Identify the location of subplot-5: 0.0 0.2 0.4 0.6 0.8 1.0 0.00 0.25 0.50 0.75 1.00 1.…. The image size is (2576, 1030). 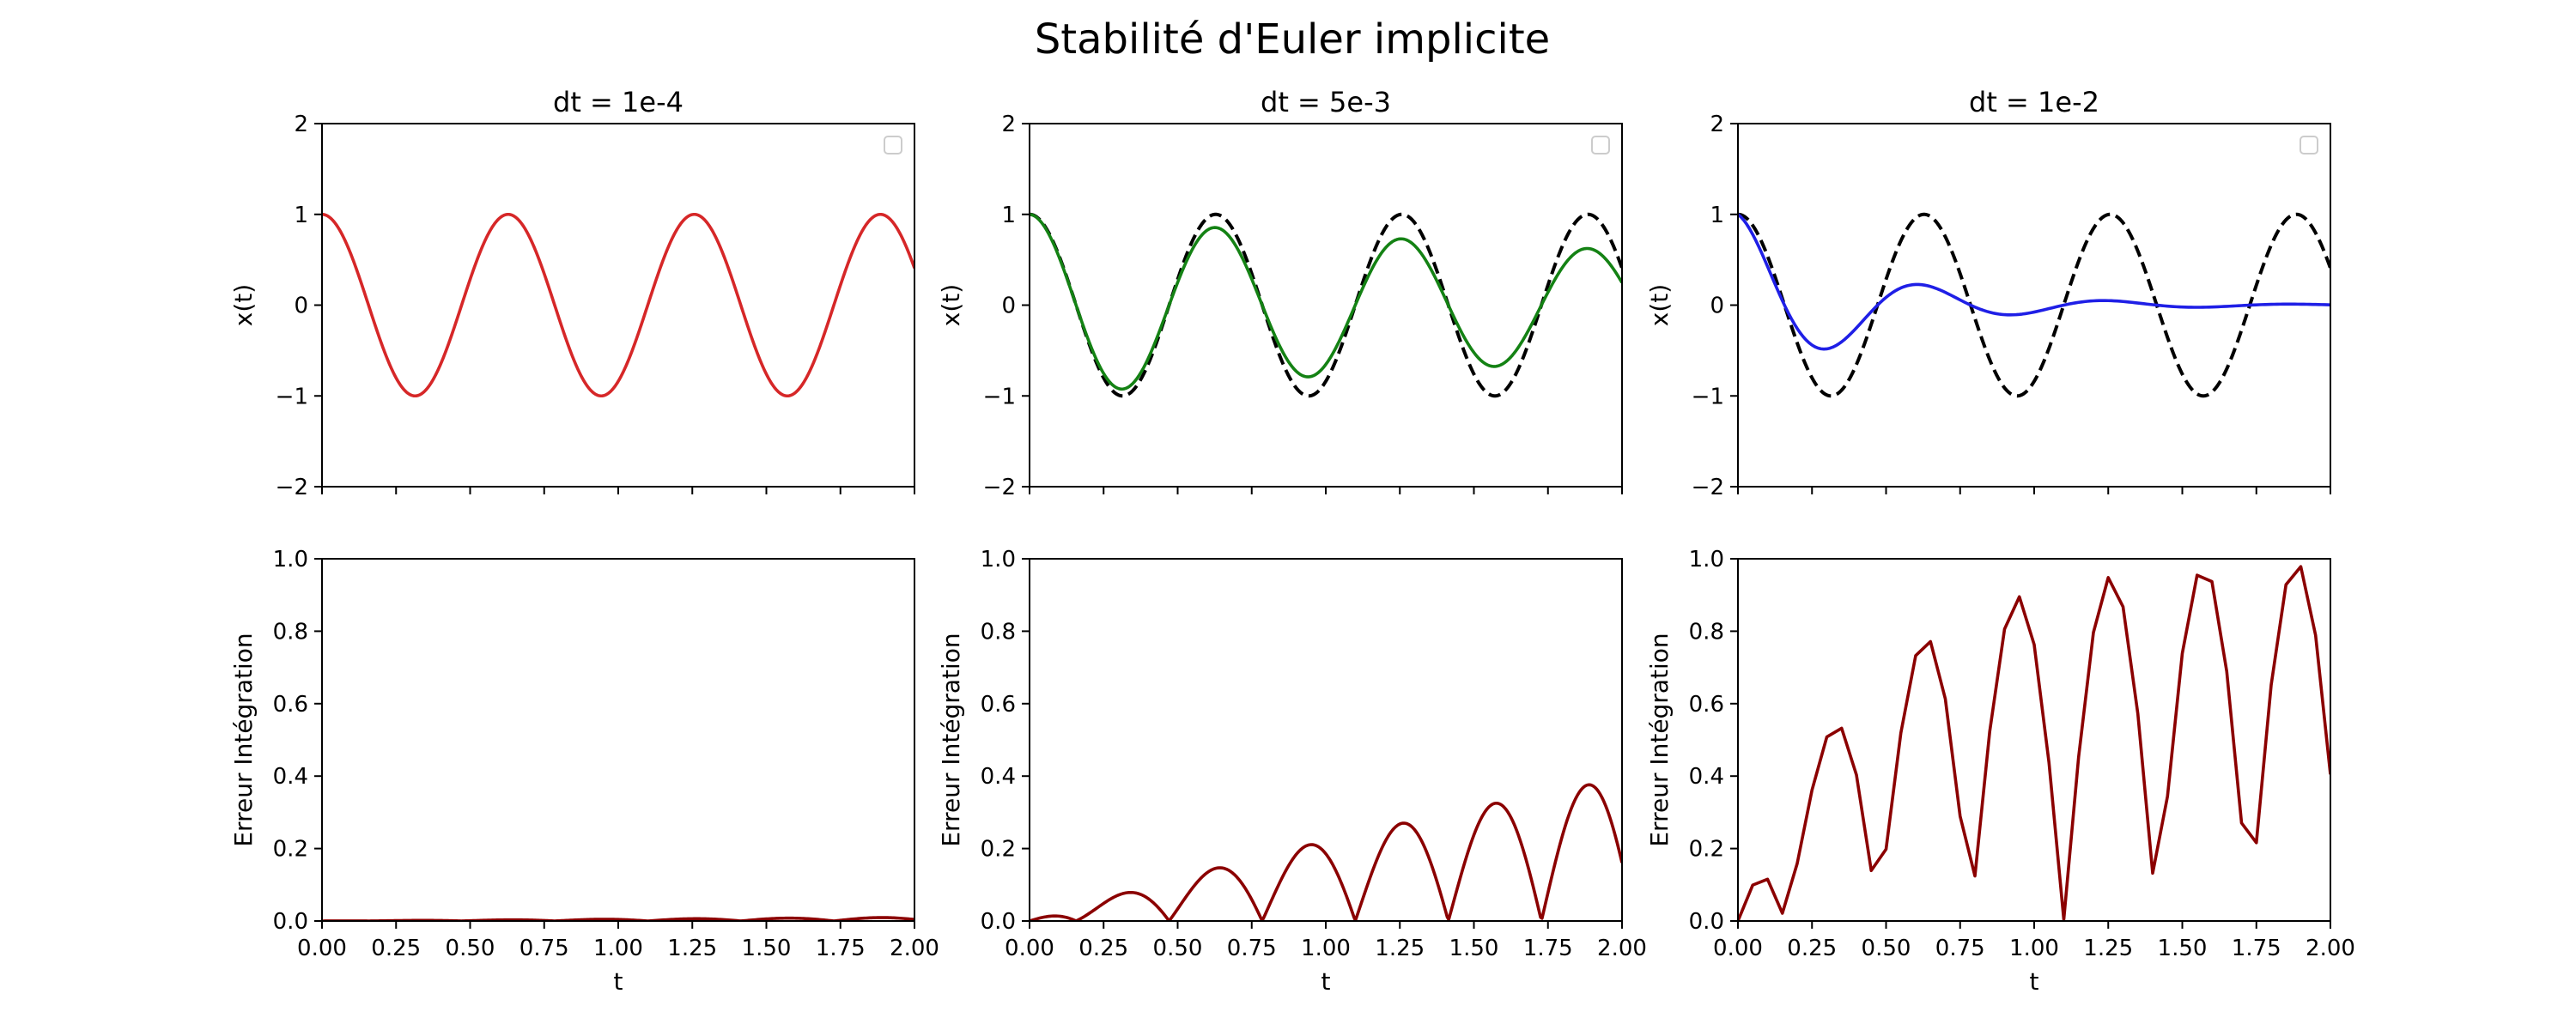
(1292, 771).